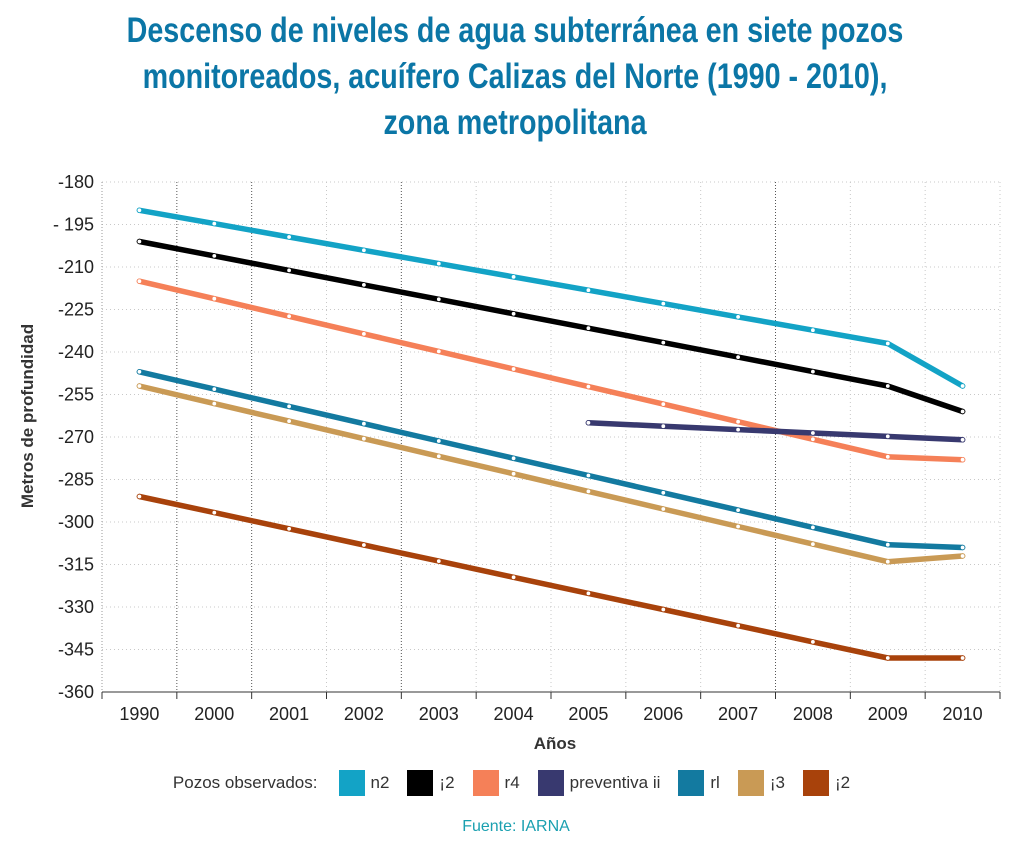 Image resolution: width=1032 pixels, height=855 pixels. What do you see at coordinates (76, 650) in the screenshot?
I see `y-tick-label: -345` at bounding box center [76, 650].